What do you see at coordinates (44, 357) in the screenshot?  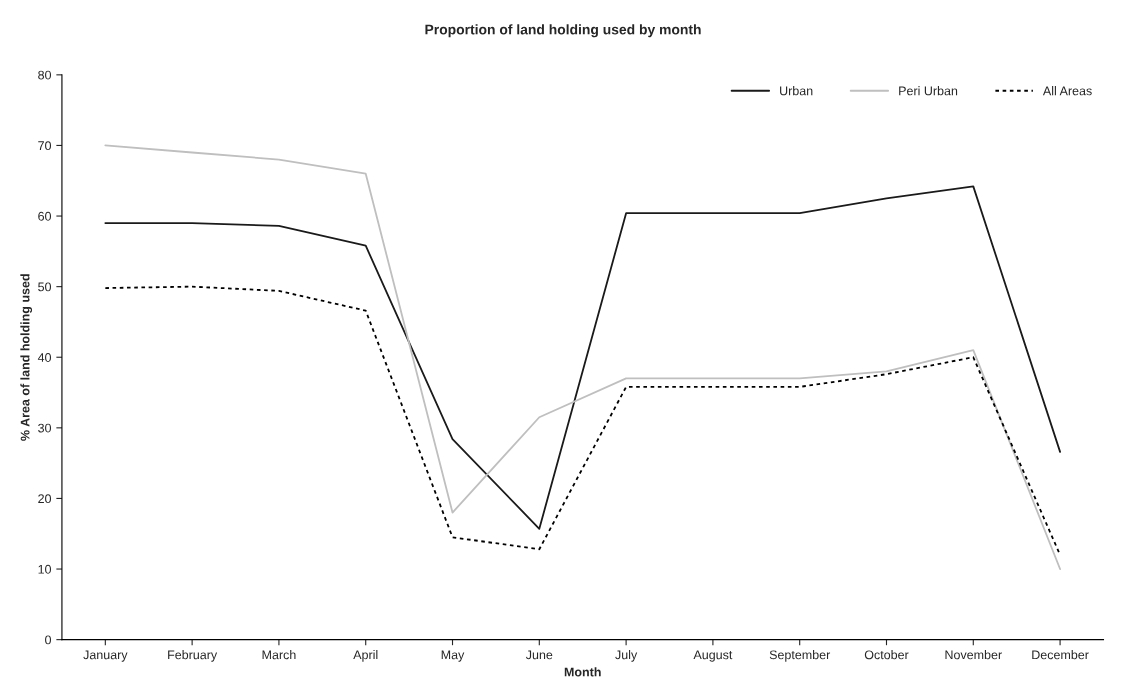 I see `y-tick-label: 40` at bounding box center [44, 357].